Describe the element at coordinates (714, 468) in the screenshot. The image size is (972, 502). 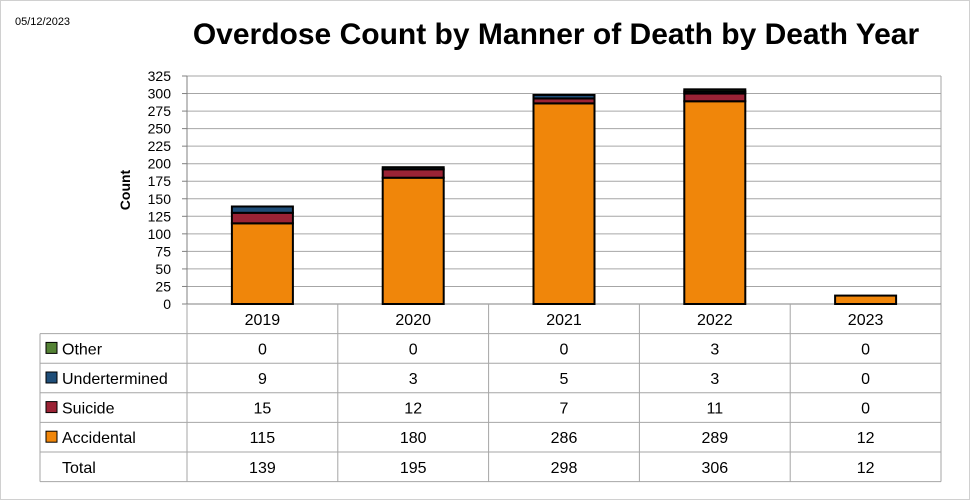
I see `total-cell: 306` at that location.